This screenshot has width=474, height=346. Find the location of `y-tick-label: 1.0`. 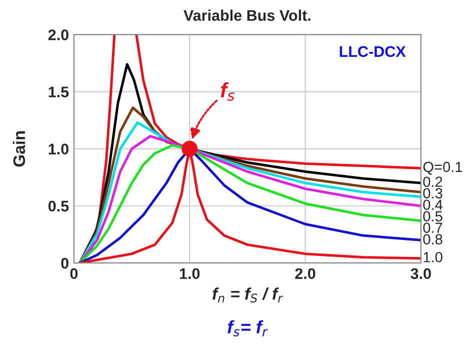

y-tick-label: 1.0 is located at coordinates (58, 149).